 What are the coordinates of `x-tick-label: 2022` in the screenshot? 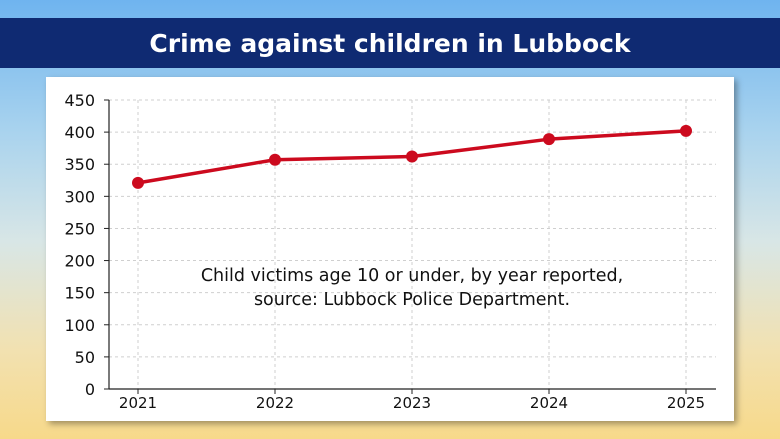 It's located at (275, 403).